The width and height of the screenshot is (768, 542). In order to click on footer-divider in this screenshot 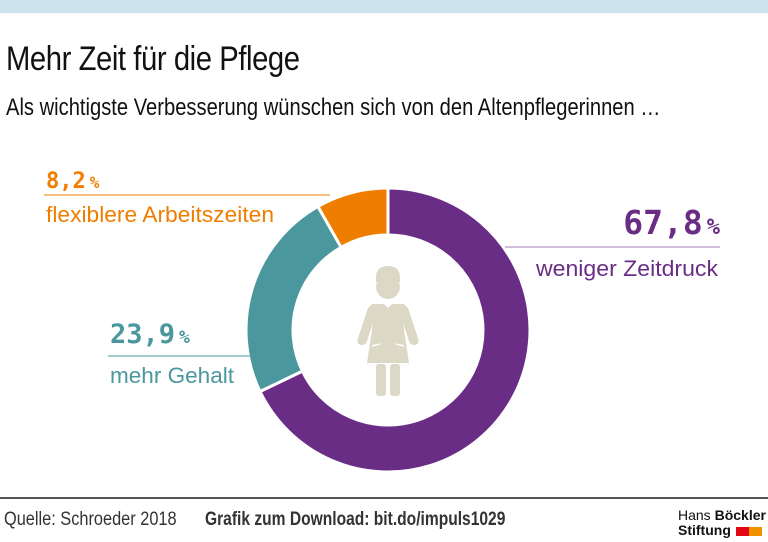, I will do `click(384, 498)`.